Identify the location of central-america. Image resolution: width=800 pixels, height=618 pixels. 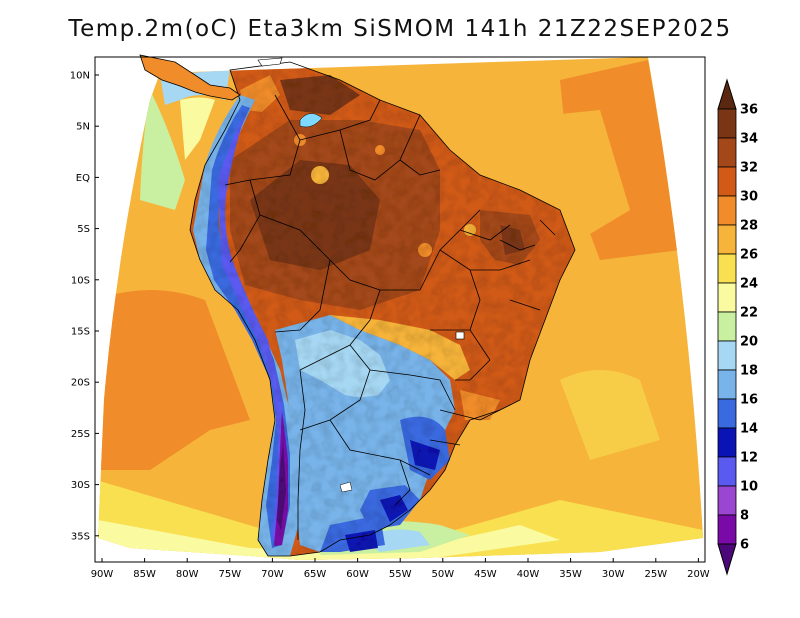
(231, 91).